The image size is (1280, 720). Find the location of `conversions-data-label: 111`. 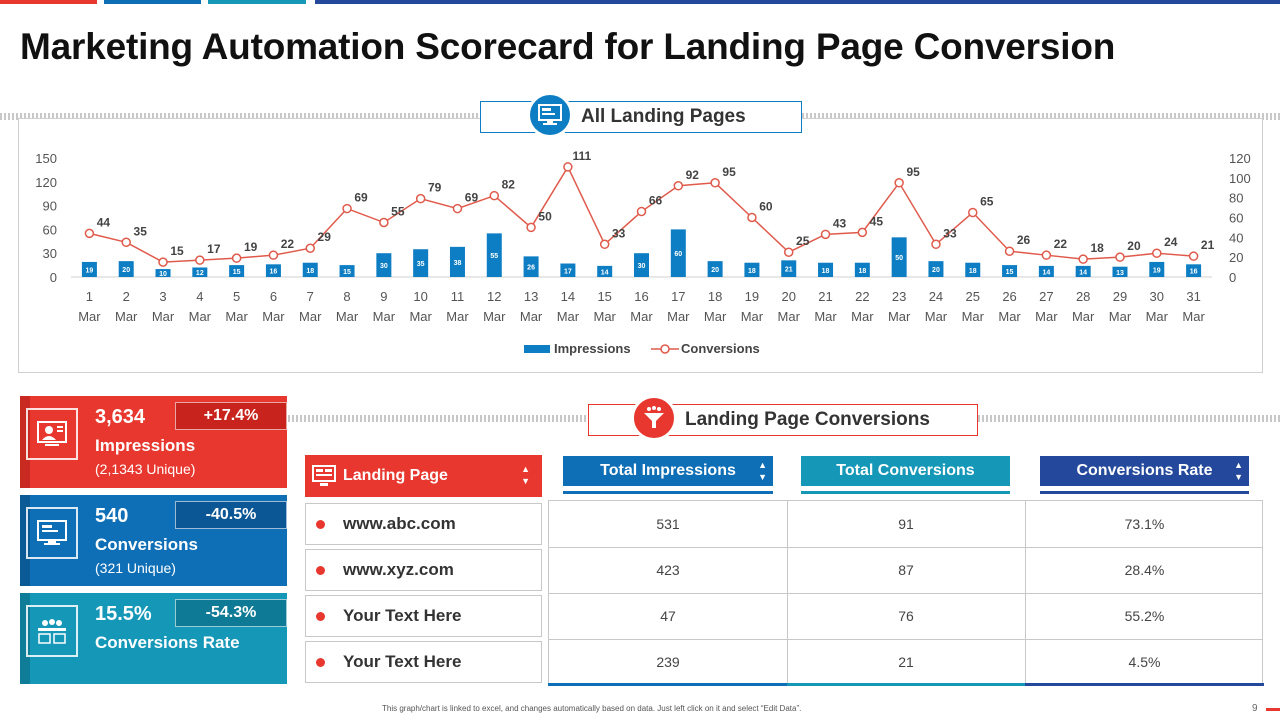

conversions-data-label: 111 is located at coordinates (582, 156).